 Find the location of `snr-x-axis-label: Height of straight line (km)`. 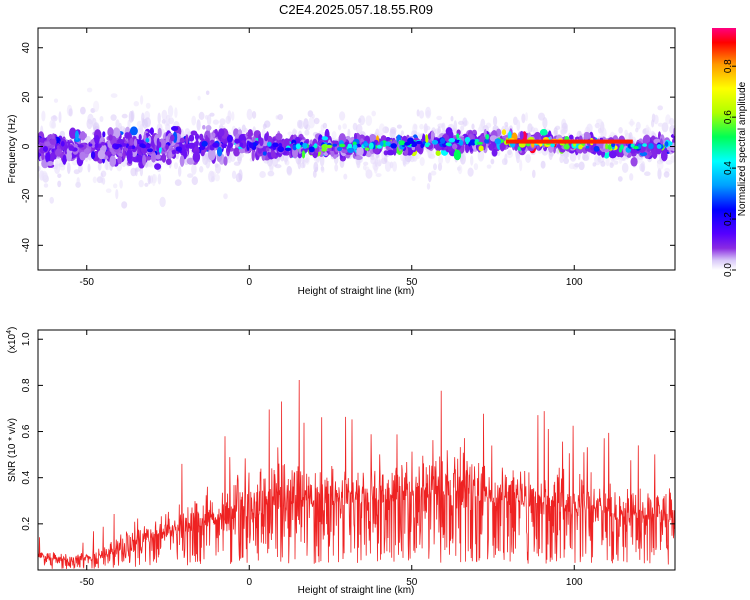

snr-x-axis-label: Height of straight line (km) is located at coordinates (356, 590).